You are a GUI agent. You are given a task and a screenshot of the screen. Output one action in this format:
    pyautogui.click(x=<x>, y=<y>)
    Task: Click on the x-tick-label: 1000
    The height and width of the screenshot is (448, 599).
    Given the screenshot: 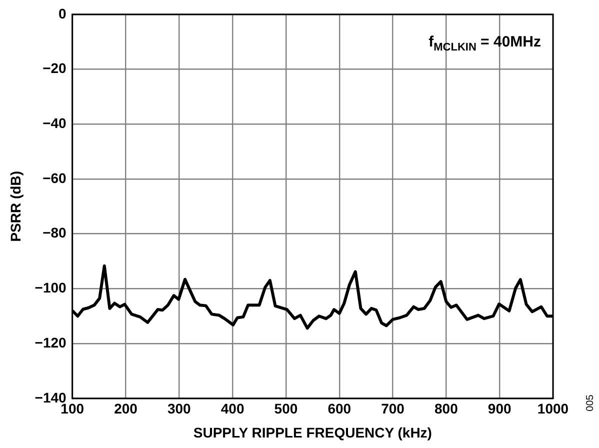 What is the action you would take?
    pyautogui.click(x=553, y=408)
    